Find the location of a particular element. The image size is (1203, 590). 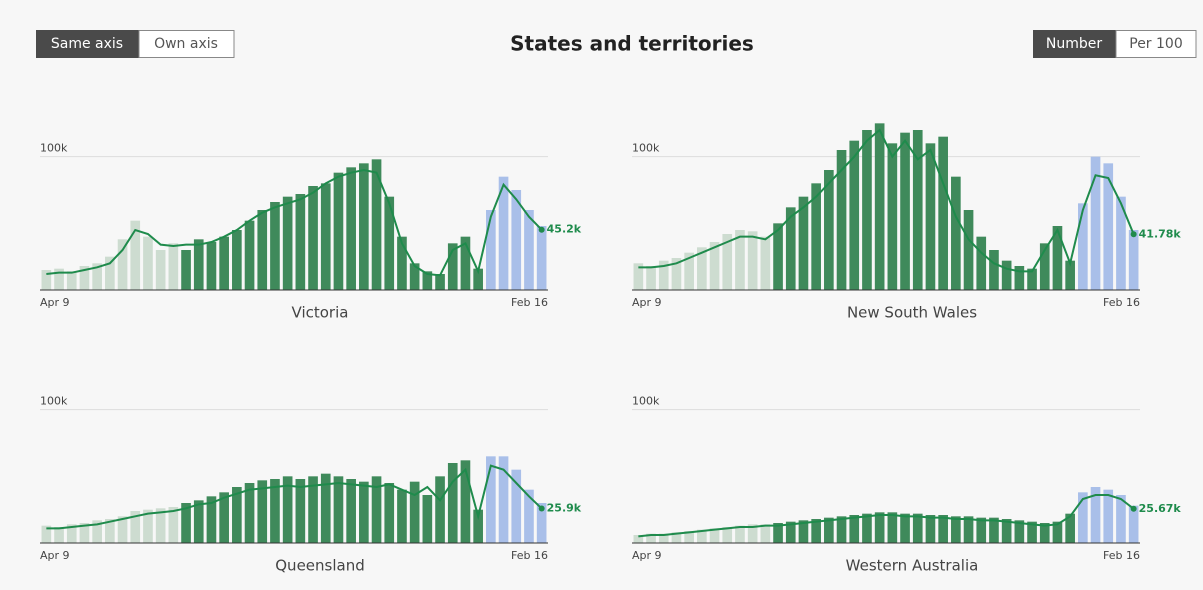

chart: 100k 25.67k Apr 9 Feb 16 Western Australia is located at coordinates (906, 485).